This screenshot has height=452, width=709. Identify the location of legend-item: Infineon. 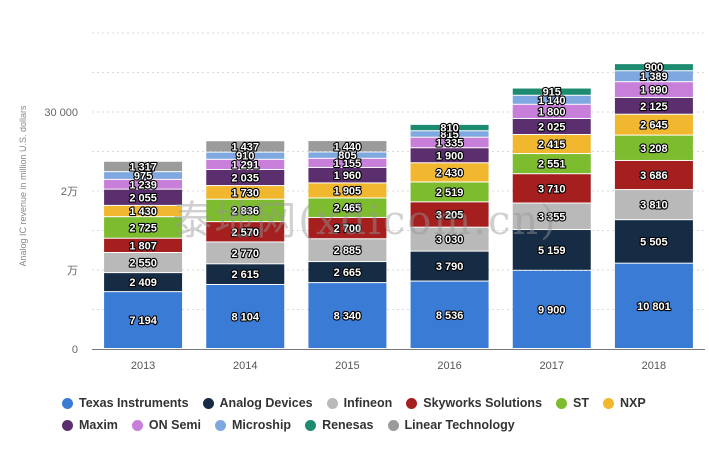
(359, 403).